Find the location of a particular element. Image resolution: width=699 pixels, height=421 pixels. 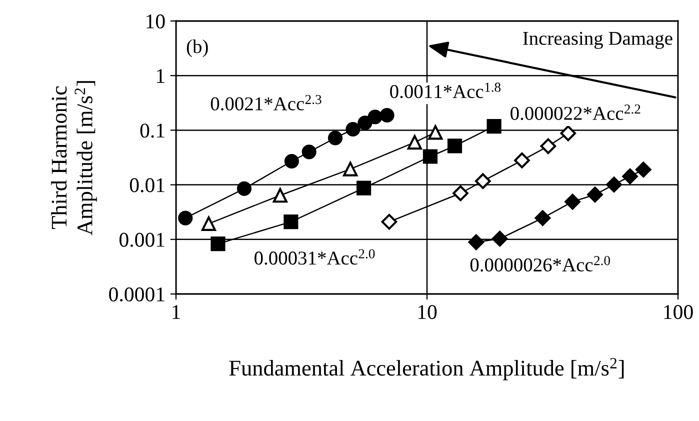

x-tick-label: 10 is located at coordinates (427, 312).